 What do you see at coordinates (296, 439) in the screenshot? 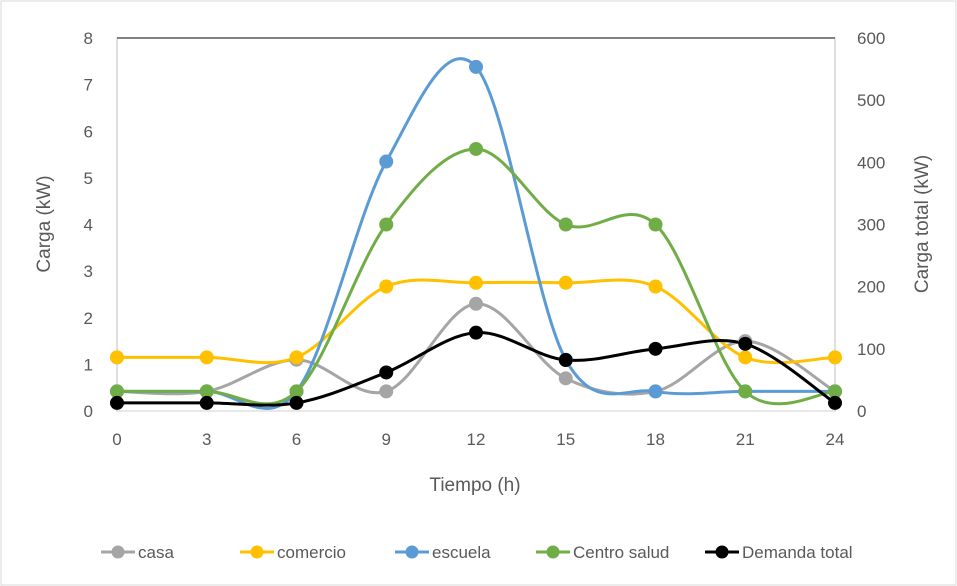
I see `x-tick-label: 6` at bounding box center [296, 439].